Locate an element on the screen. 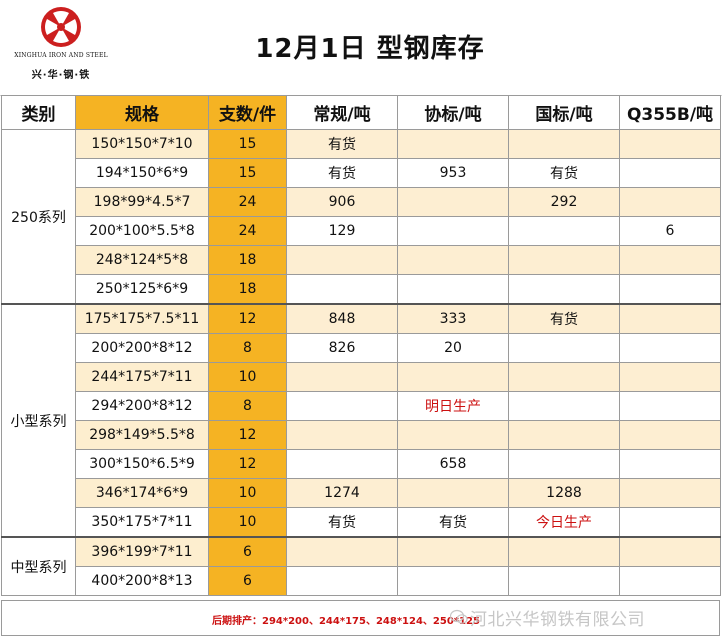  q355b-cell: 6 is located at coordinates (670, 231).